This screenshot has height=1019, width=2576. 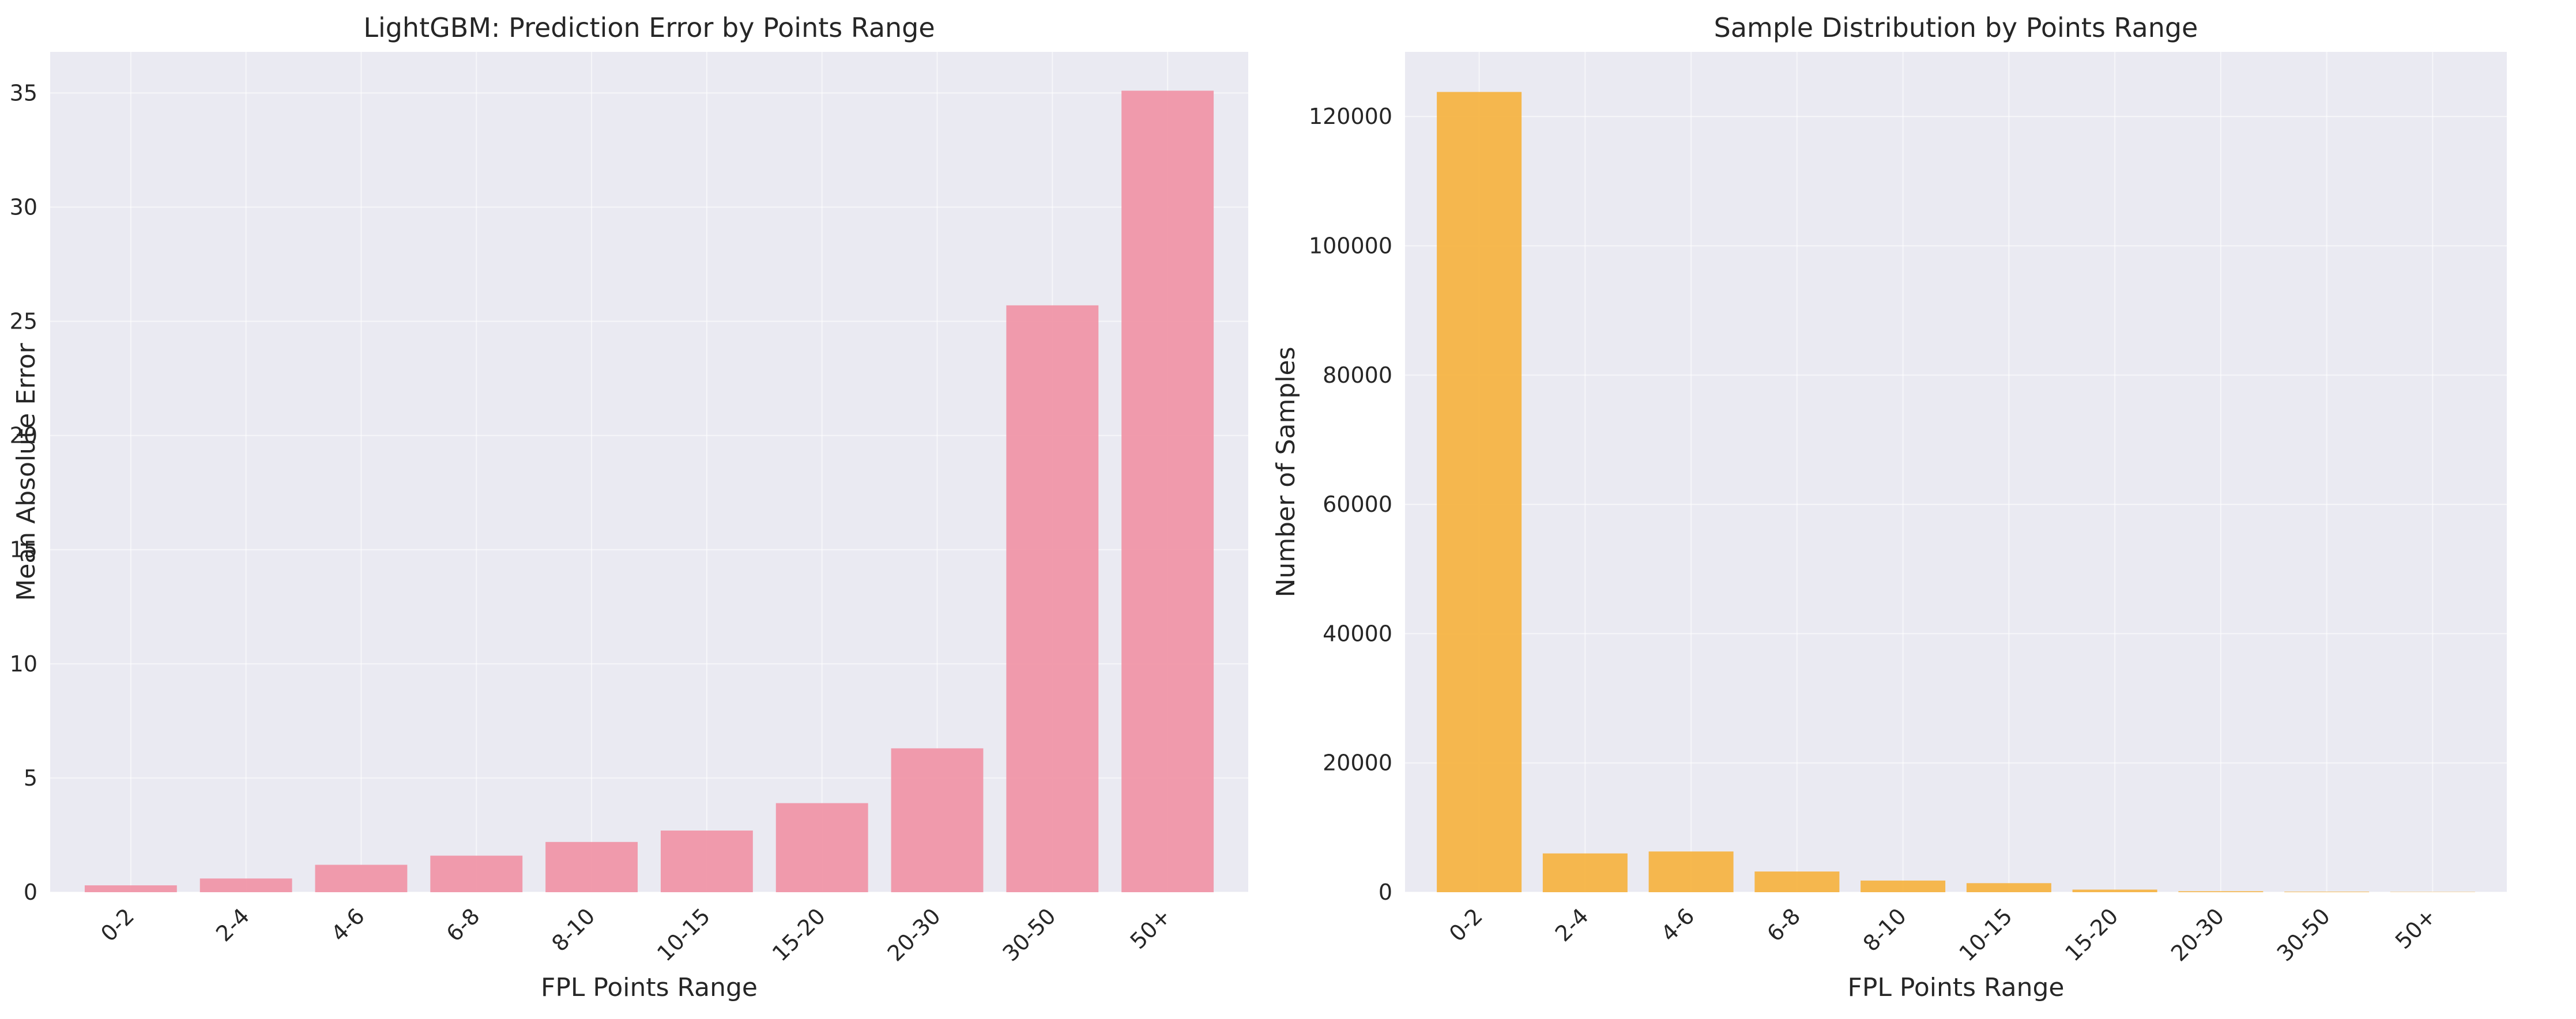 I want to click on x-axis-label-2: FPL Points Range, so click(x=1956, y=987).